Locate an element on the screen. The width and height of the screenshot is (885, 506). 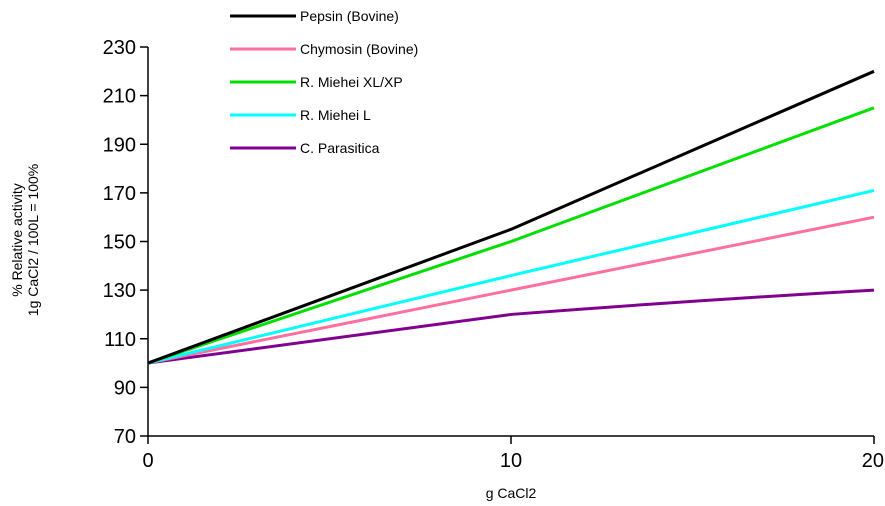
legend-label: Chymosin (Bovine) is located at coordinates (359, 49).